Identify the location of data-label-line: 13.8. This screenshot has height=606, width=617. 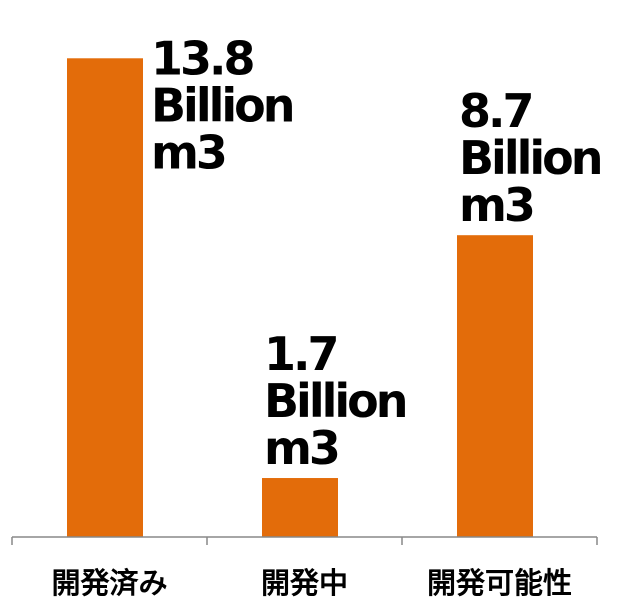
(202, 58).